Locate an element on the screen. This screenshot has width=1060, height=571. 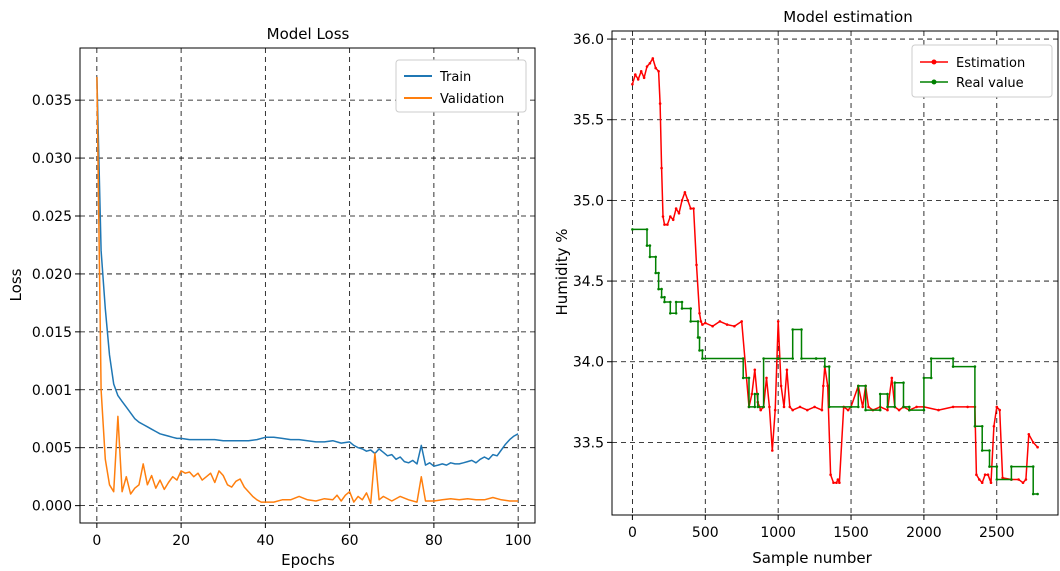
estimation-legend-estimation-marker is located at coordinates (934, 62).